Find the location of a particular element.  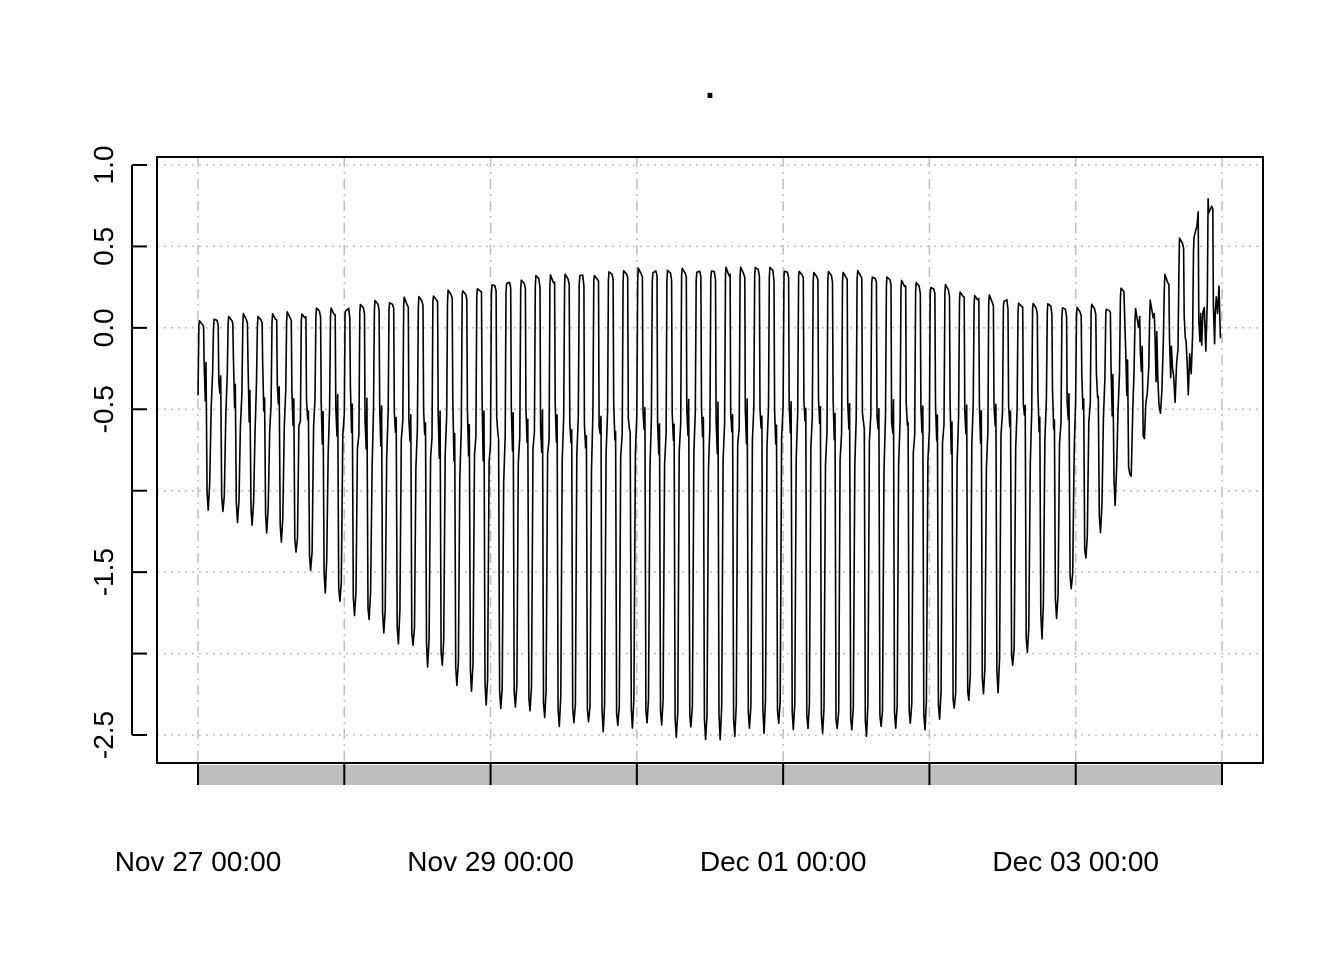

y-tick-label: 0.0 is located at coordinates (103, 327).